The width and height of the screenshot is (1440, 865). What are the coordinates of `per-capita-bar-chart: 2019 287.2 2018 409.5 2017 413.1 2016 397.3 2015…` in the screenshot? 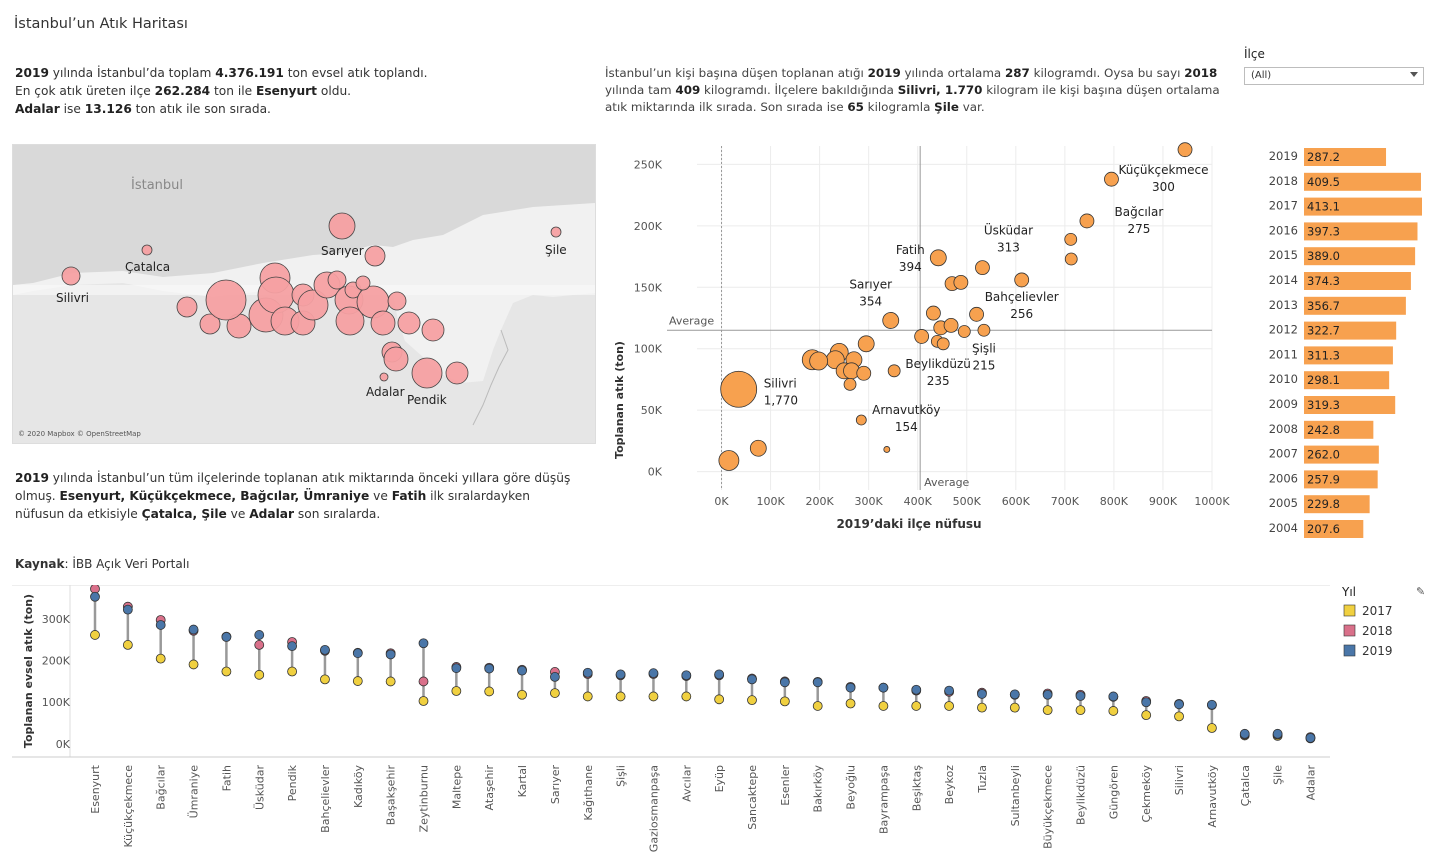 It's located at (1347, 341).